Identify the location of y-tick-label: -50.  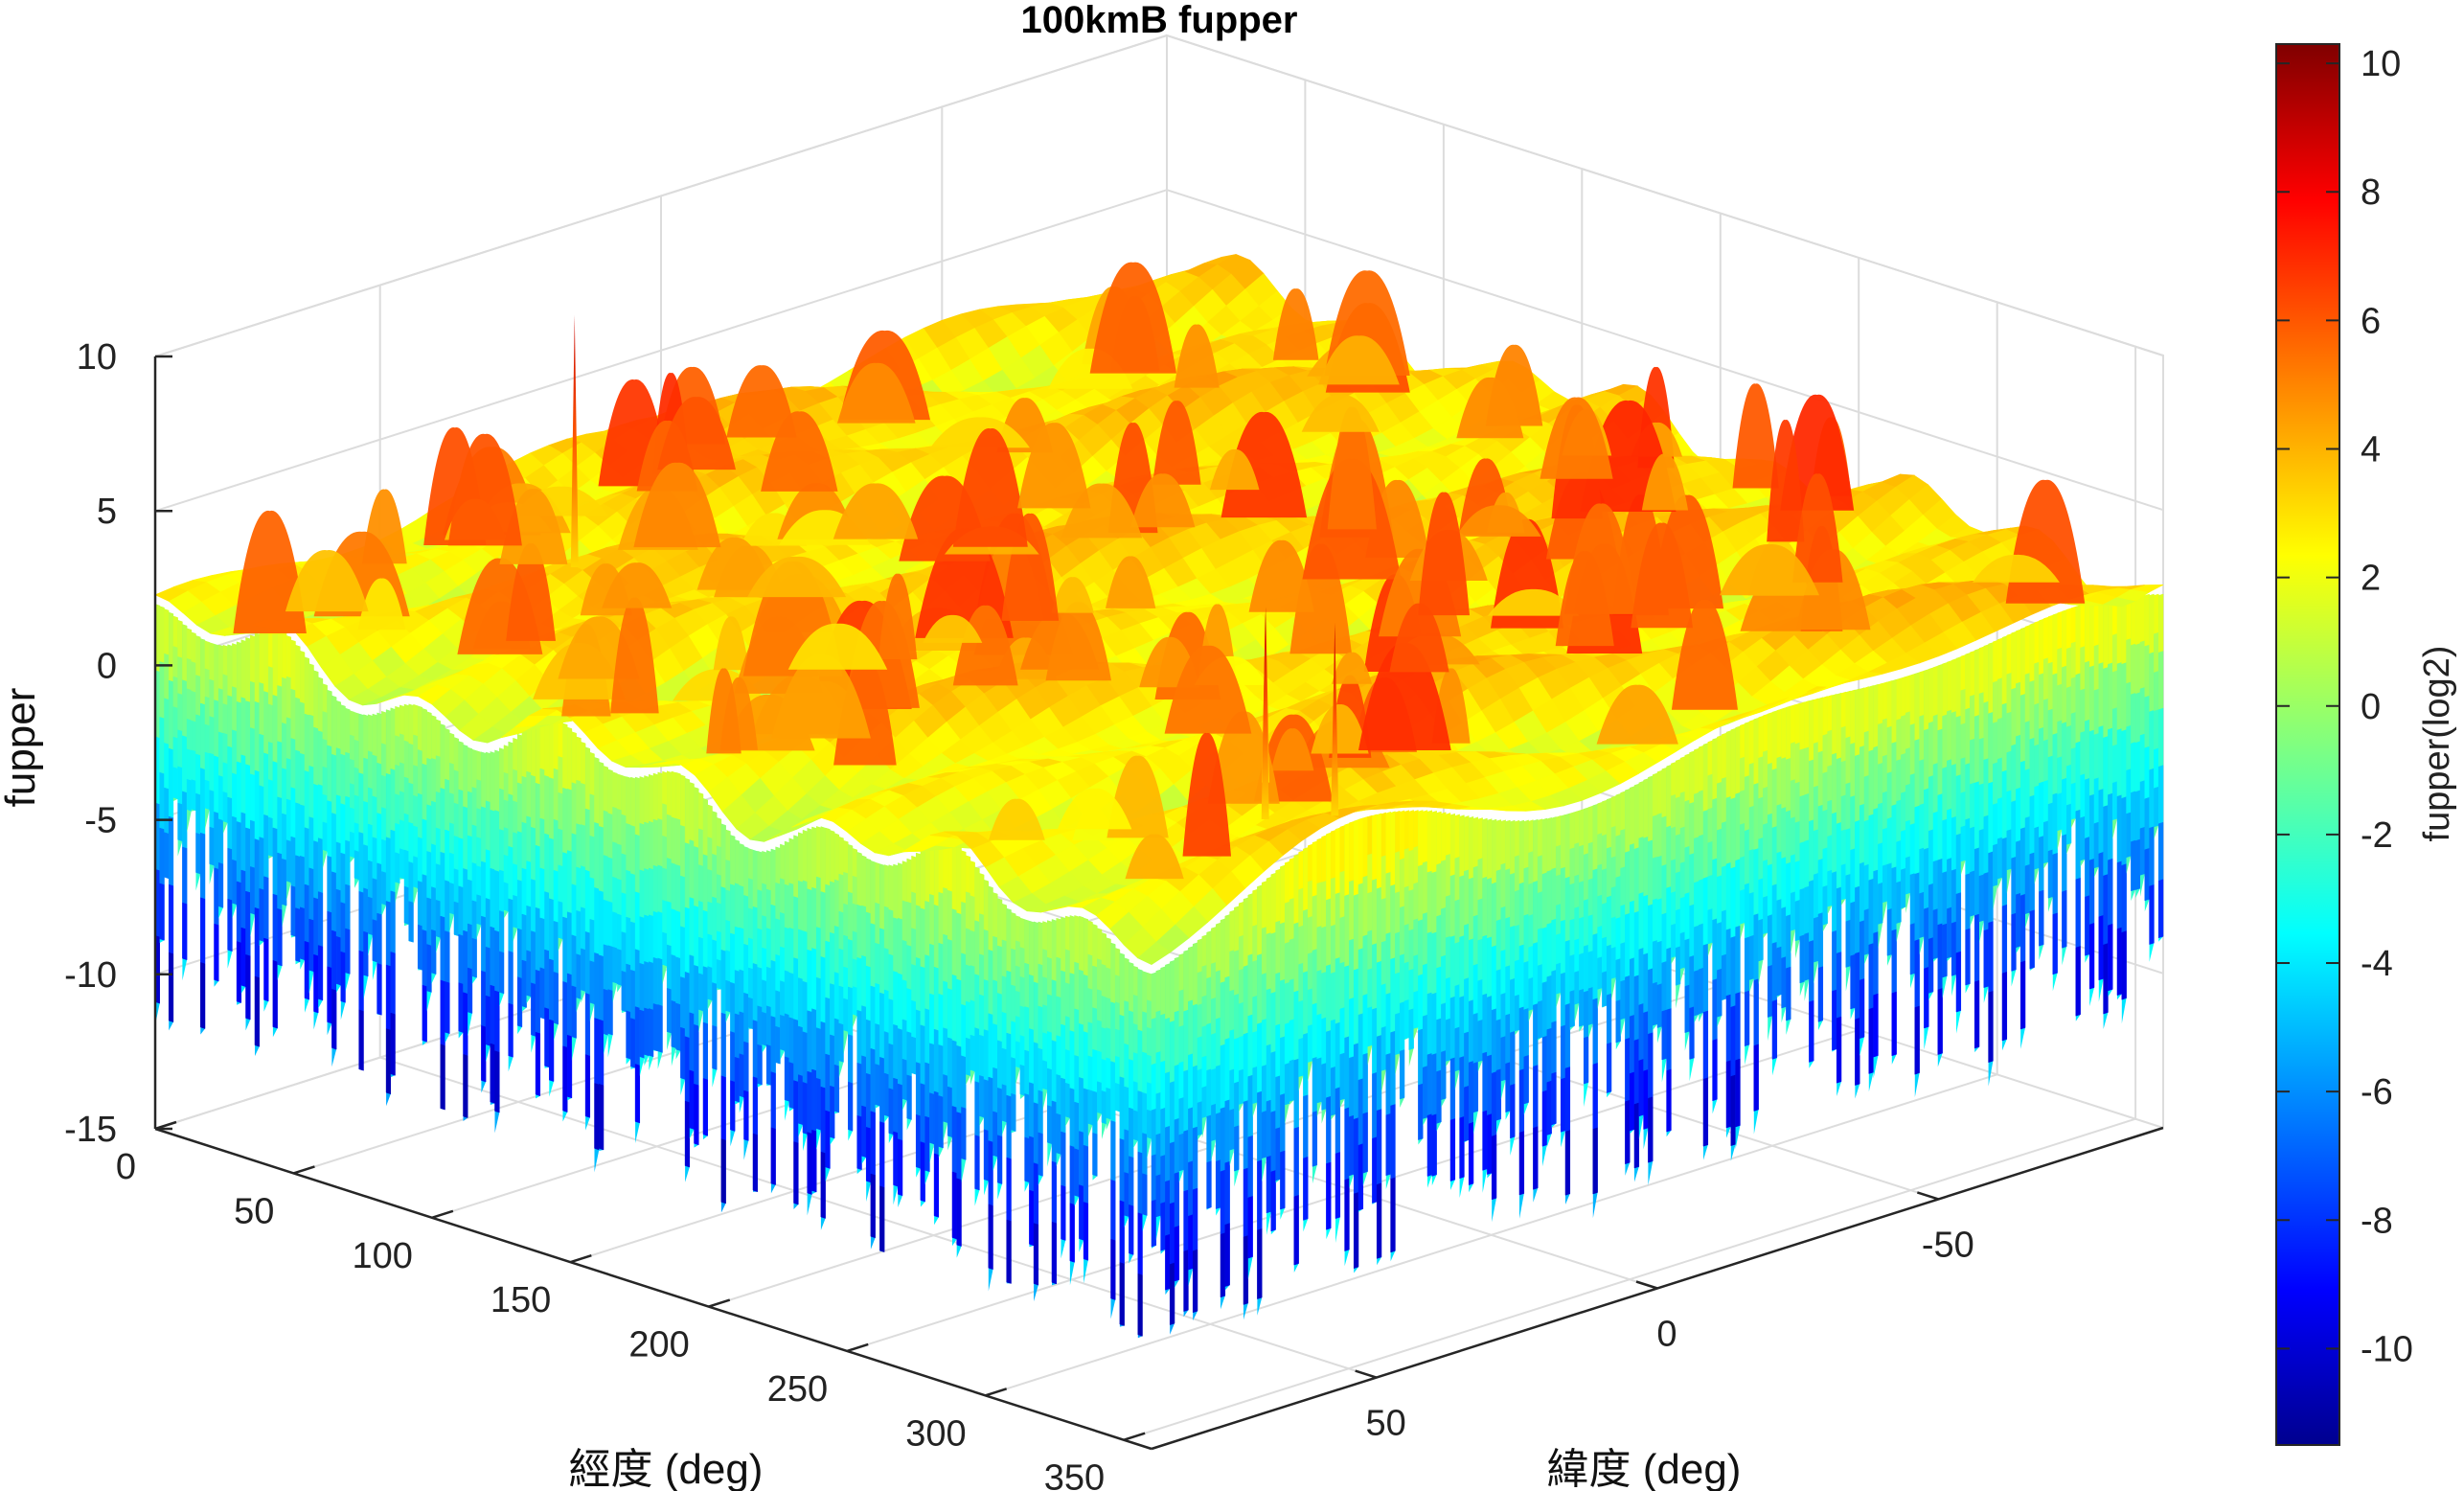
(1948, 1245).